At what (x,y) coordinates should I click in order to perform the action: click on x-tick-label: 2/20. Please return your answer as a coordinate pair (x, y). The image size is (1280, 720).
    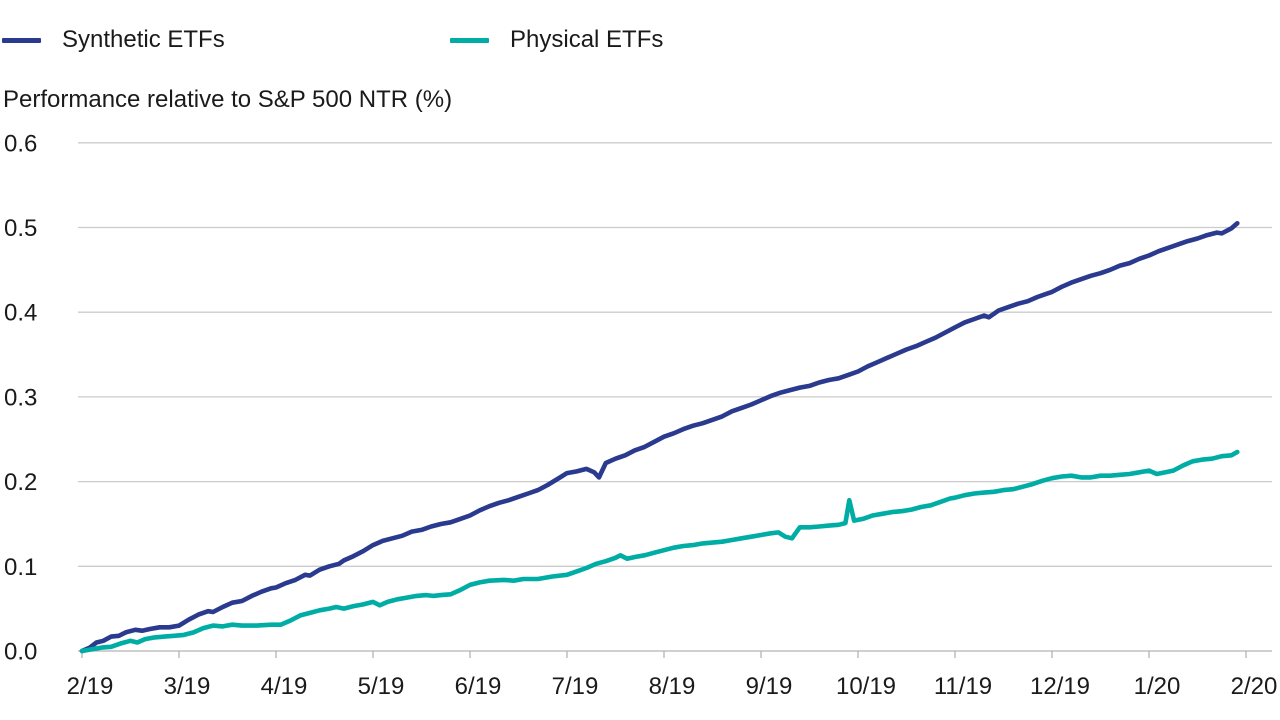
    Looking at the image, I should click on (1254, 686).